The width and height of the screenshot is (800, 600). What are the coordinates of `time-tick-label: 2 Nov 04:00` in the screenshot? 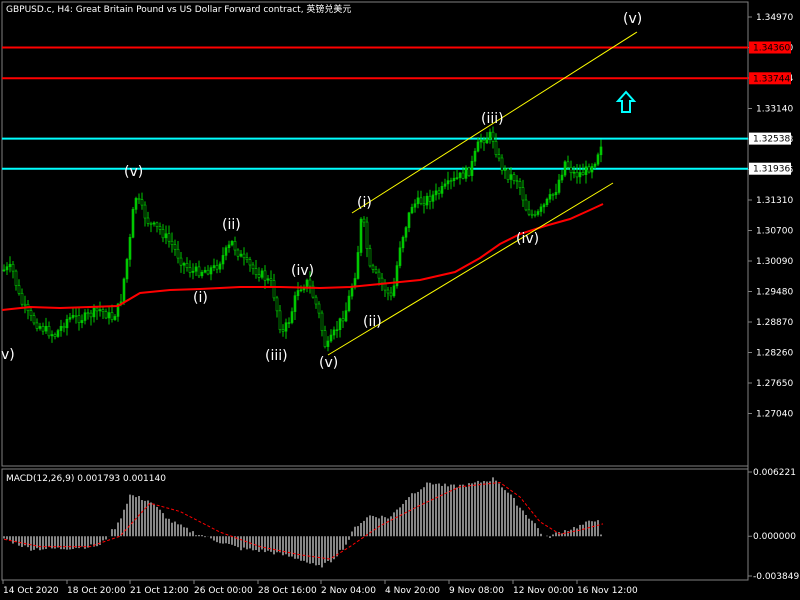 It's located at (348, 591).